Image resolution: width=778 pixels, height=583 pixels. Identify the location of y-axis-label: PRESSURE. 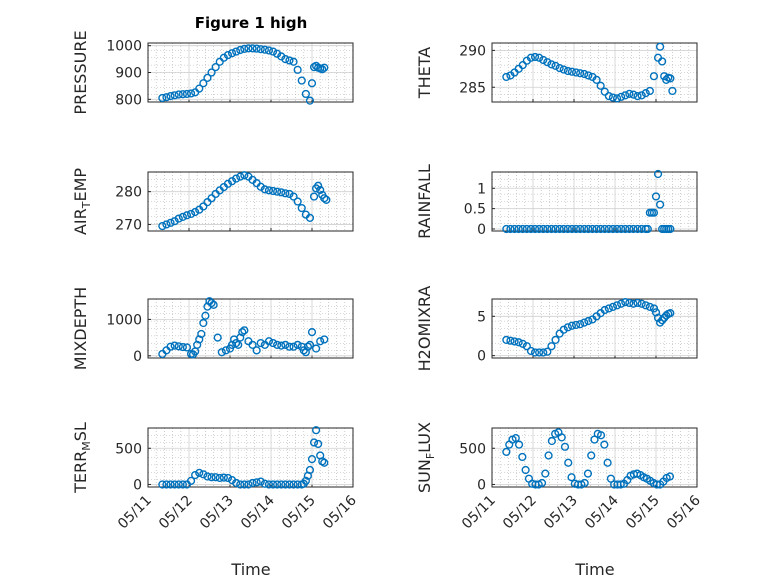
(80, 72).